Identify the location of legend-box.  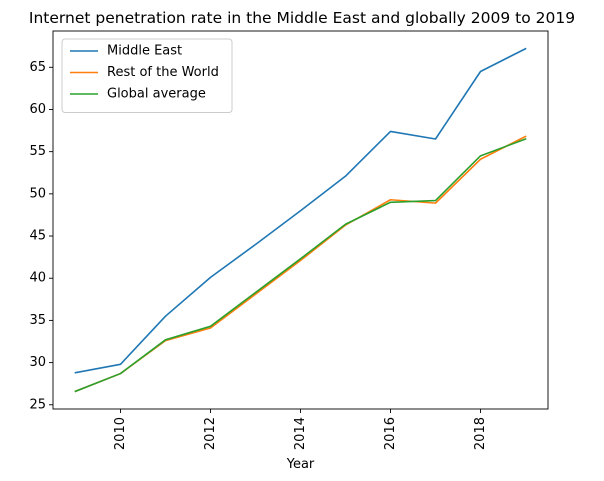
(147, 75).